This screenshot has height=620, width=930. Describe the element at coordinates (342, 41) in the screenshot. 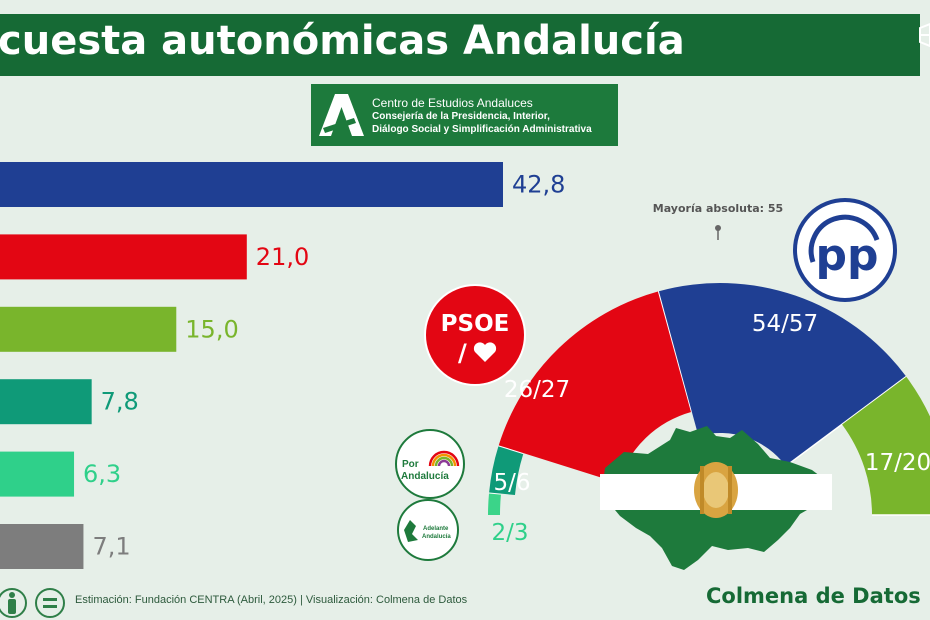

I see `page-title: cuesta autonómicas Andalucía` at that location.